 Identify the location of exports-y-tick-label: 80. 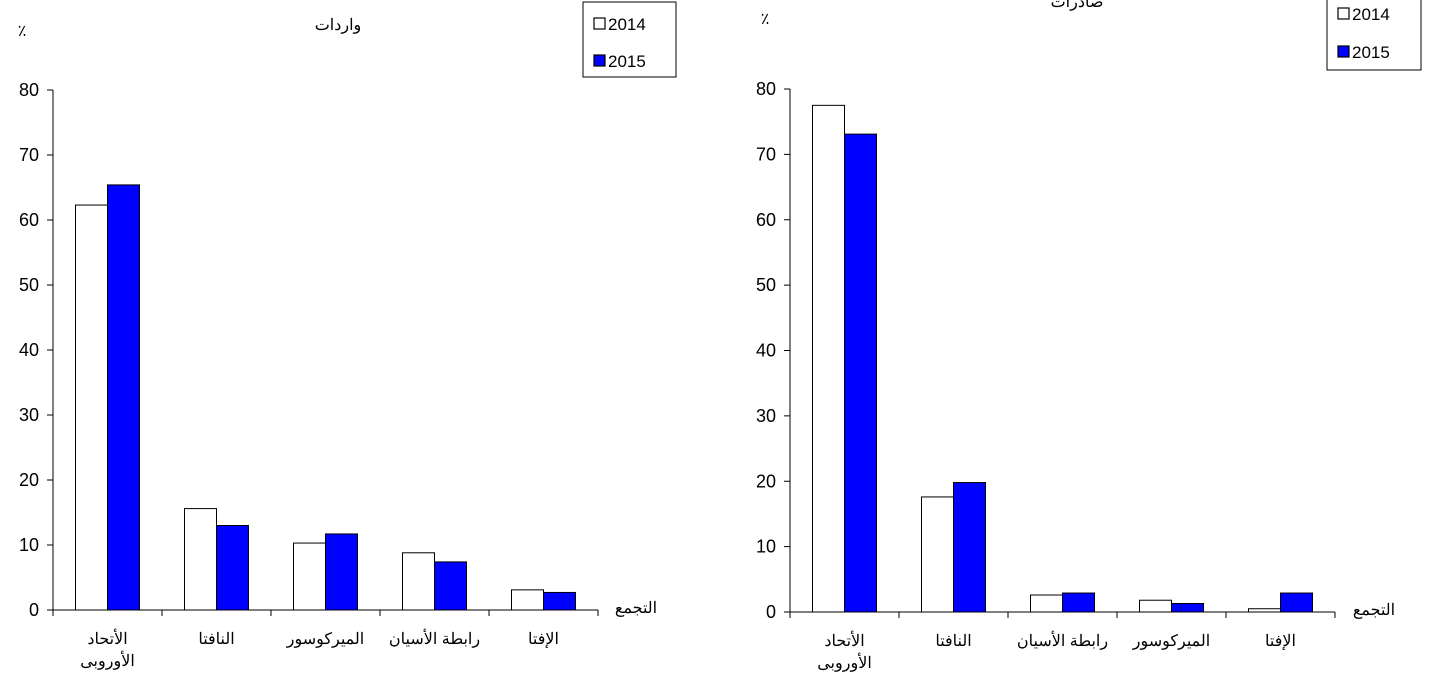
(766, 89).